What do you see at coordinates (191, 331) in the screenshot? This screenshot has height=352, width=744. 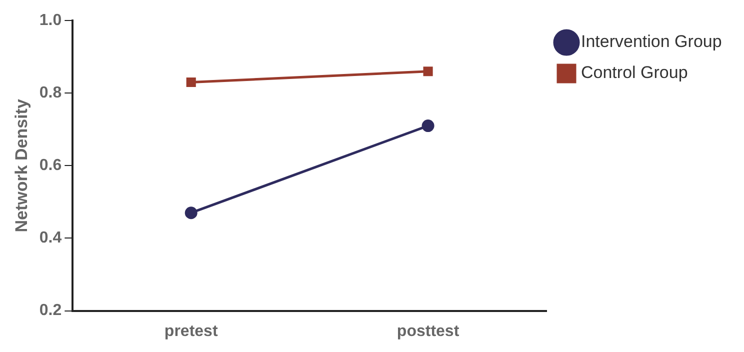 I see `x-tick-label: pretest` at bounding box center [191, 331].